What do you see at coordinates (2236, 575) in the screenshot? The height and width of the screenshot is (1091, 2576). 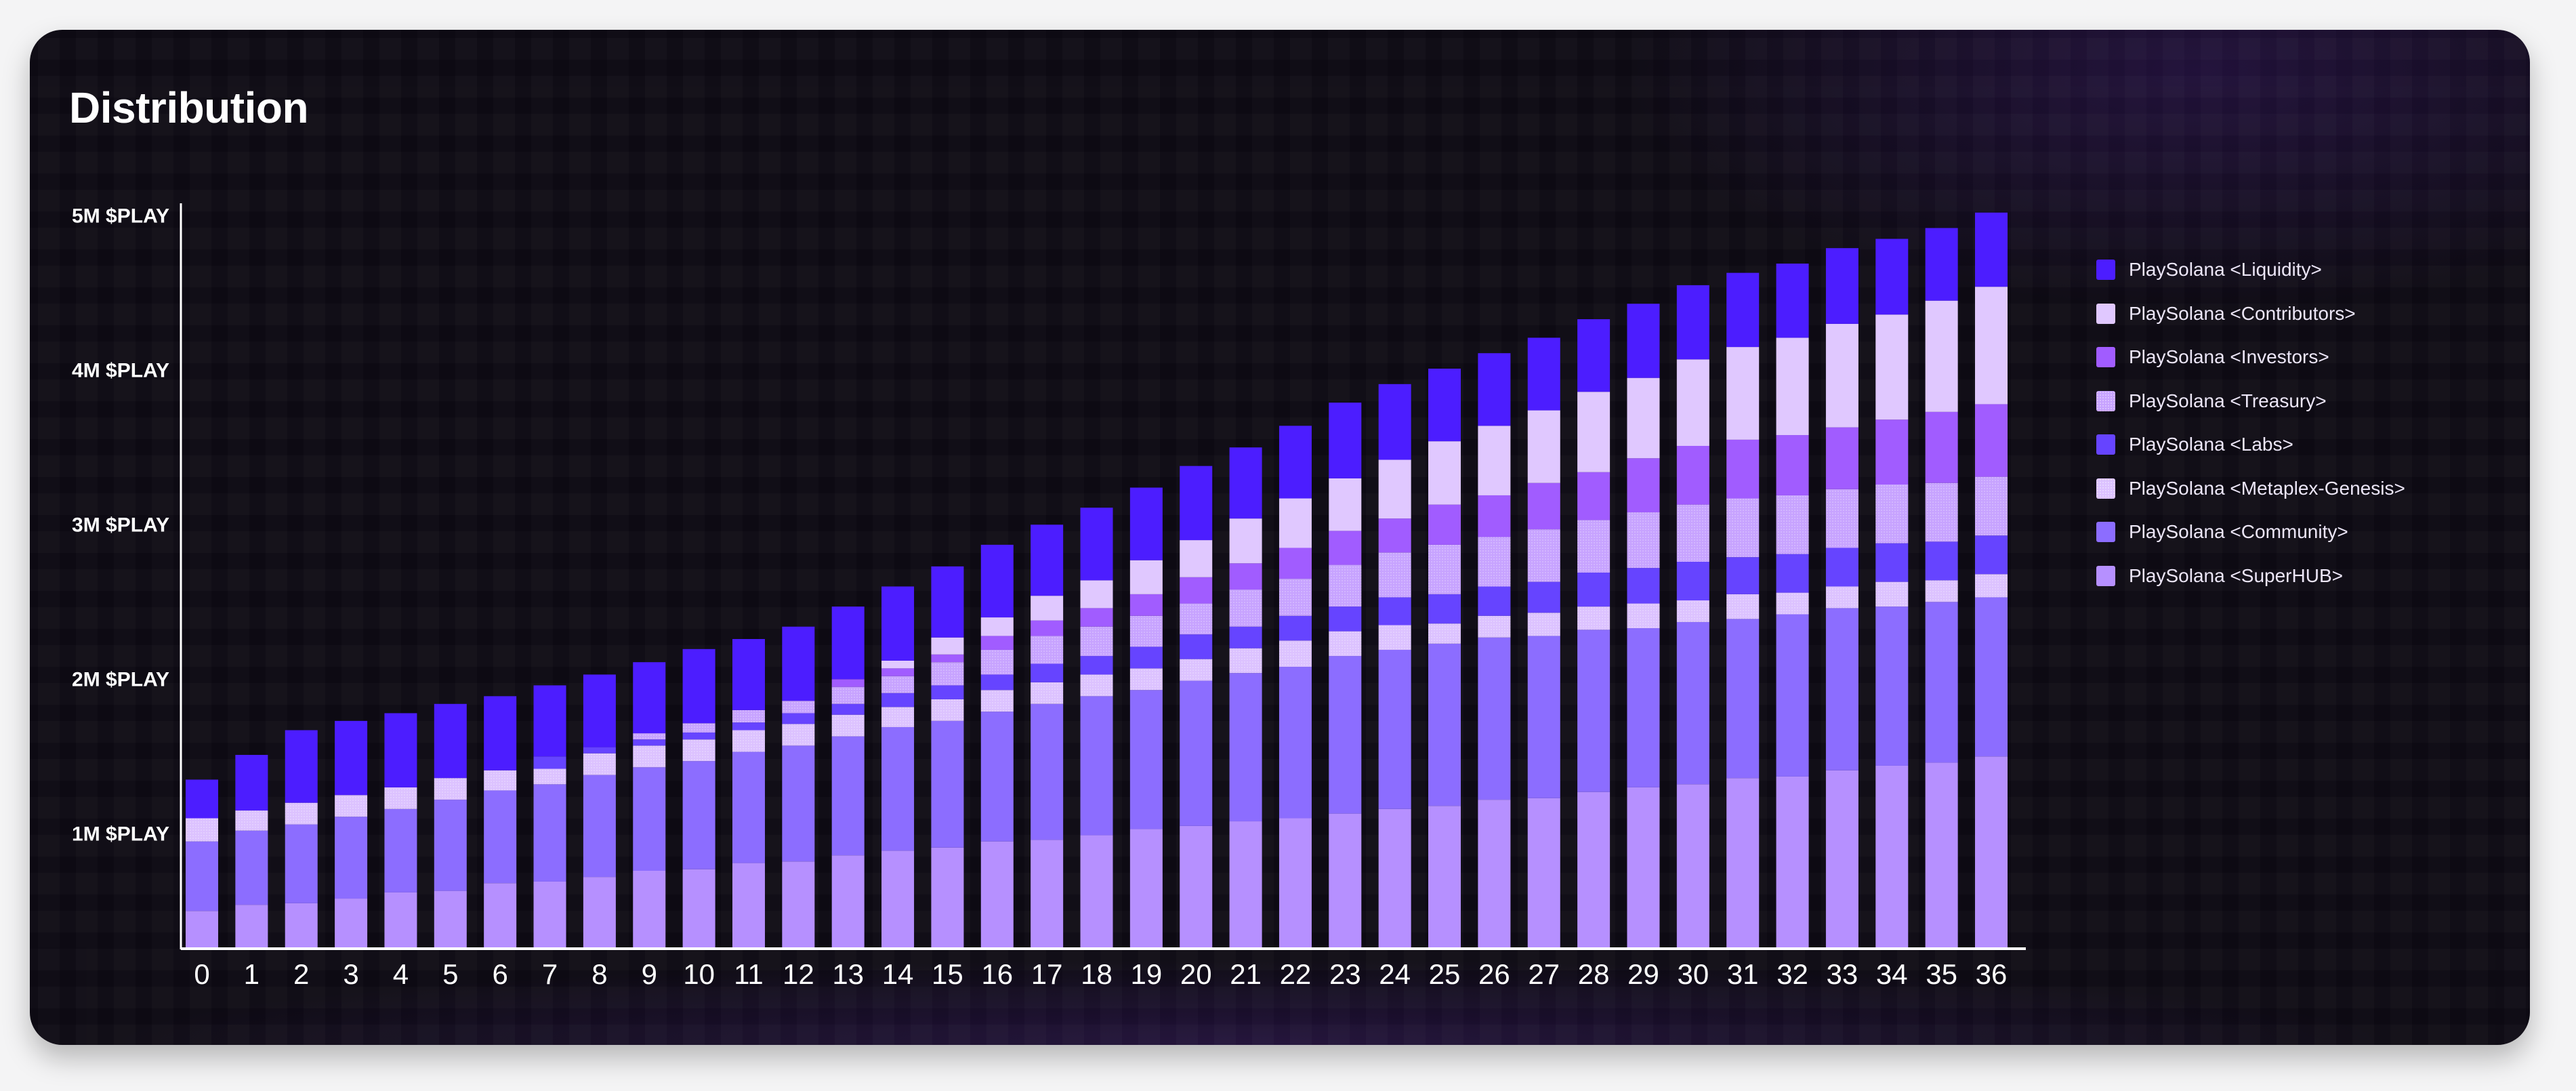 I see `legend-label: PlaySolana <SuperHUB>` at bounding box center [2236, 575].